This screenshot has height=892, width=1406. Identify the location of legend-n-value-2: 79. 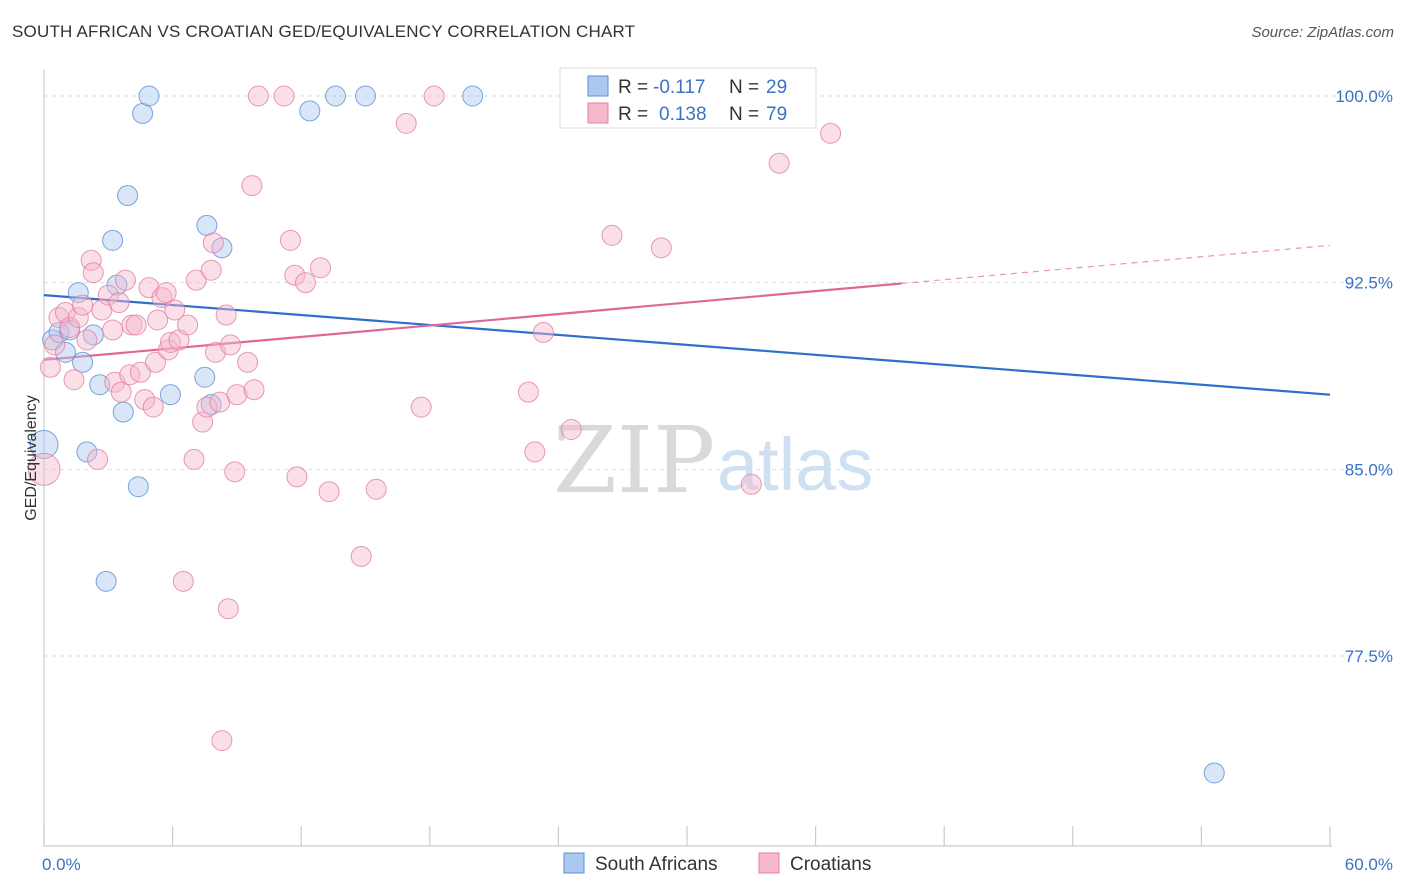
(776, 114).